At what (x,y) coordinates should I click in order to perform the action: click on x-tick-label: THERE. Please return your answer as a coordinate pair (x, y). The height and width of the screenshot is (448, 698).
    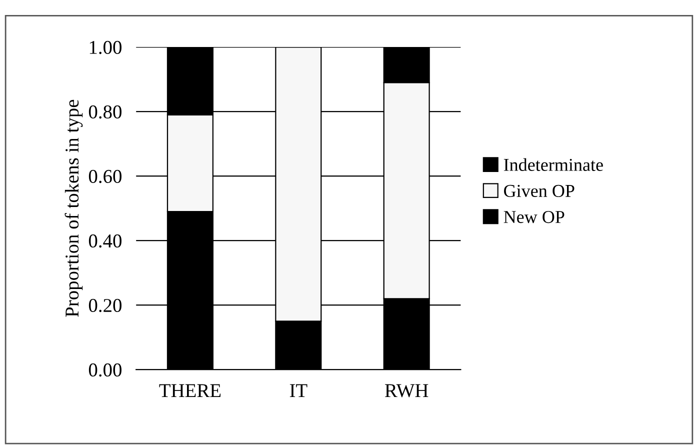
    Looking at the image, I should click on (190, 390).